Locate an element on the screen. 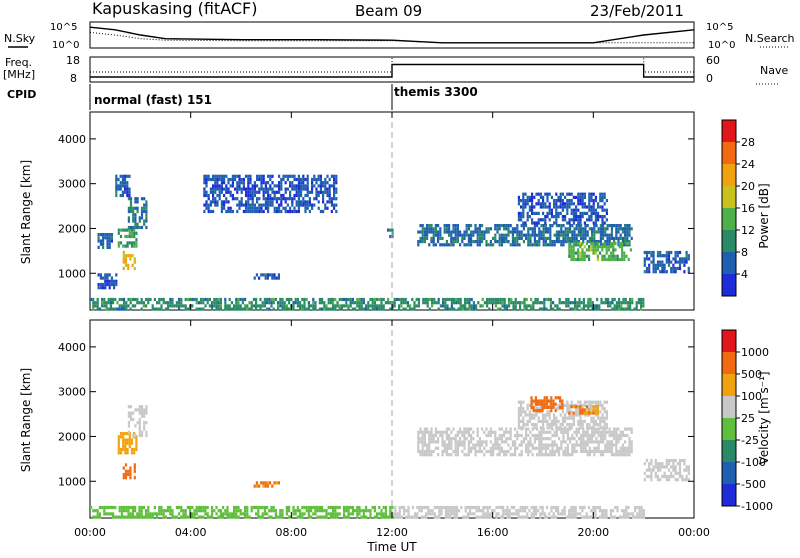 This screenshot has width=800, height=558. colorbar-tick-label: 12 is located at coordinates (748, 230).